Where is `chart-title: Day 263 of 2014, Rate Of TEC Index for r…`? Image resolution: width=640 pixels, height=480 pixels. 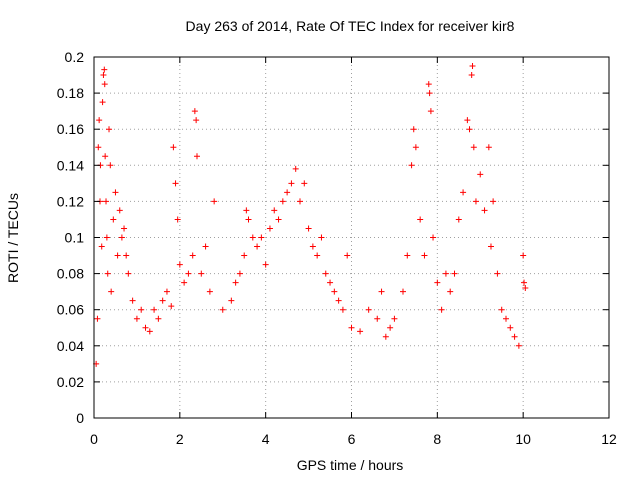
chart-title: Day 263 of 2014, Rate Of TEC Index for r… is located at coordinates (350, 26).